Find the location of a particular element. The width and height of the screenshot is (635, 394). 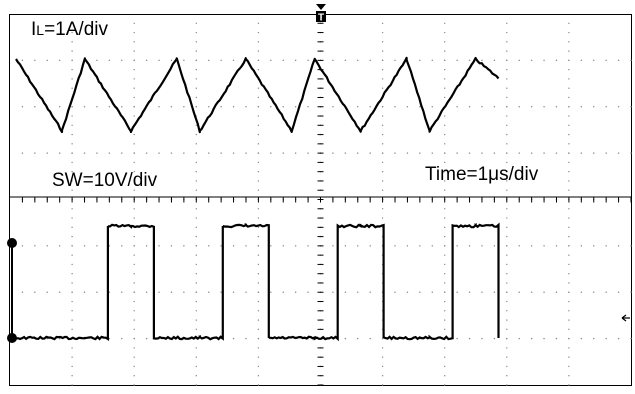

label-rest: =1A/div is located at coordinates (76, 29).